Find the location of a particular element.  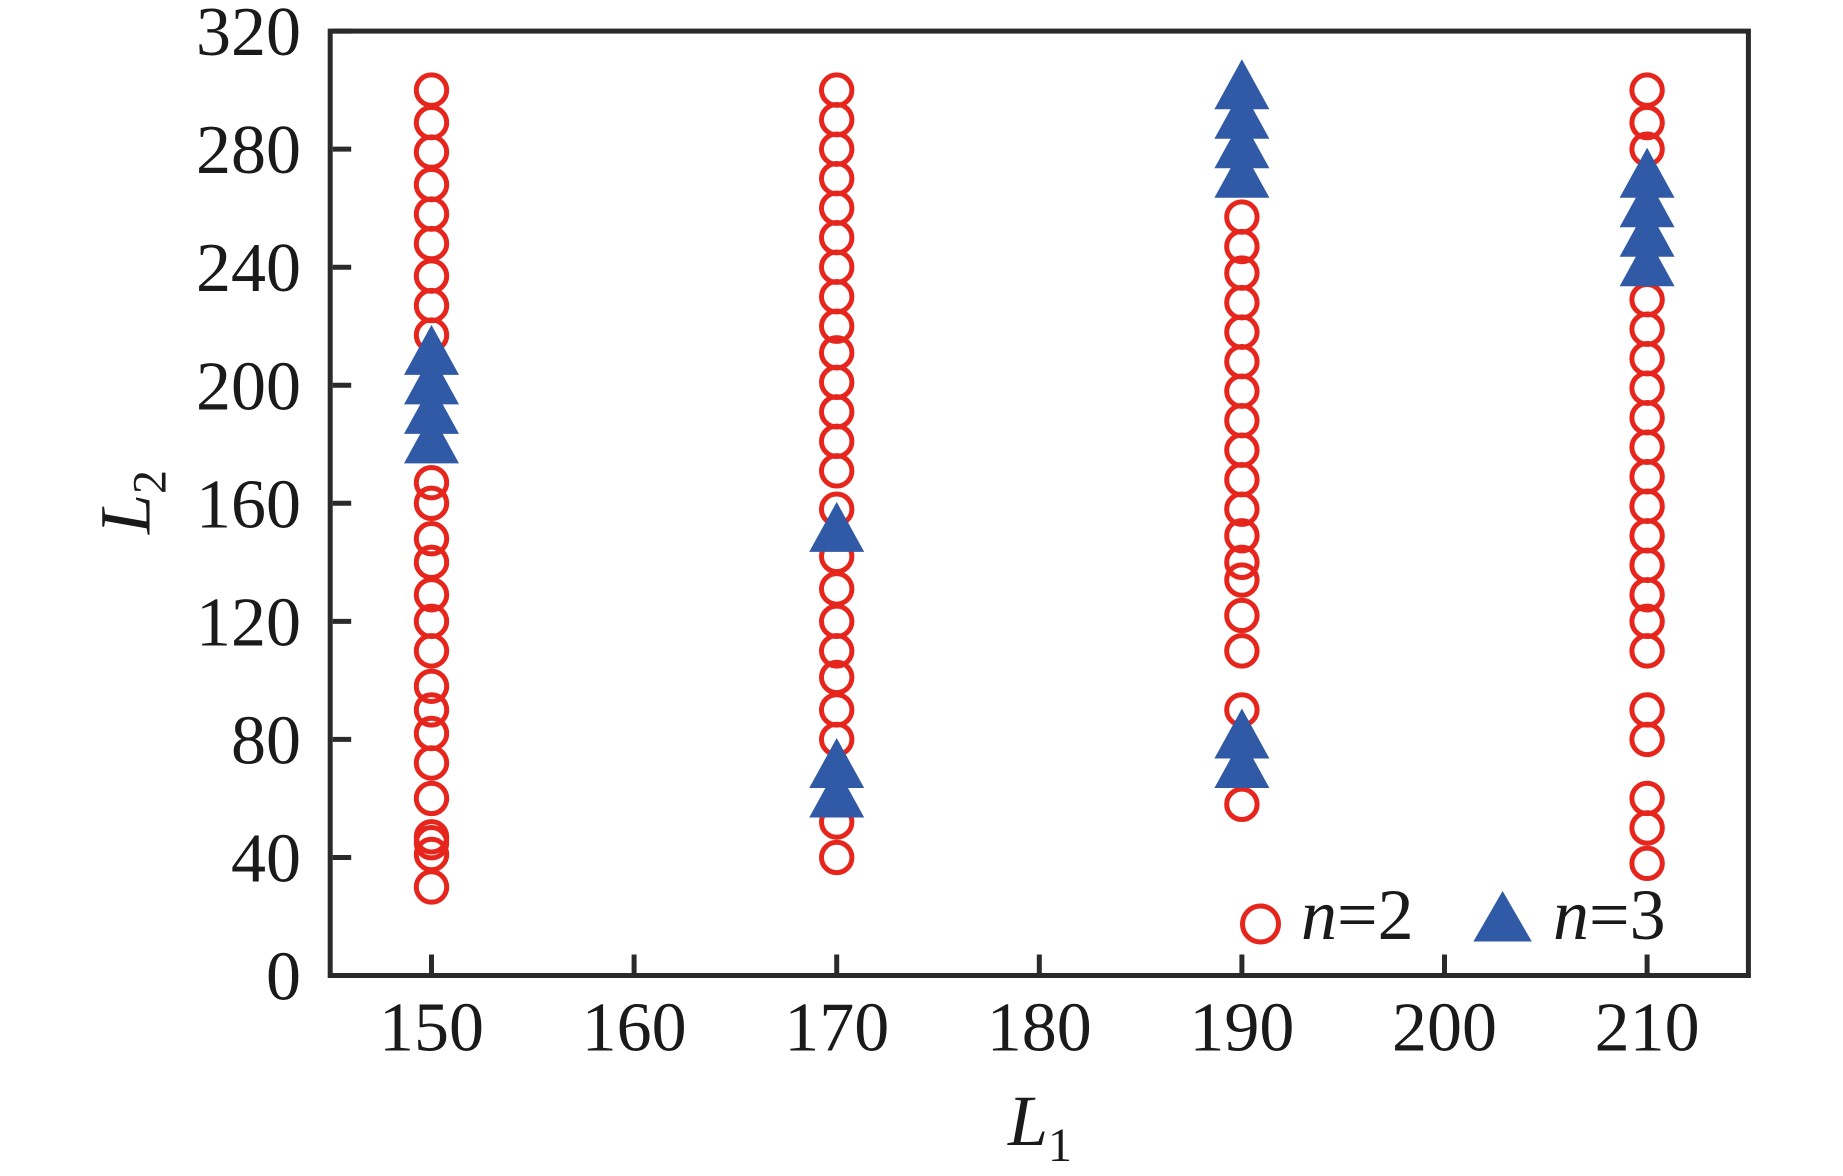

x-tick-label: 200 is located at coordinates (1444, 1028).